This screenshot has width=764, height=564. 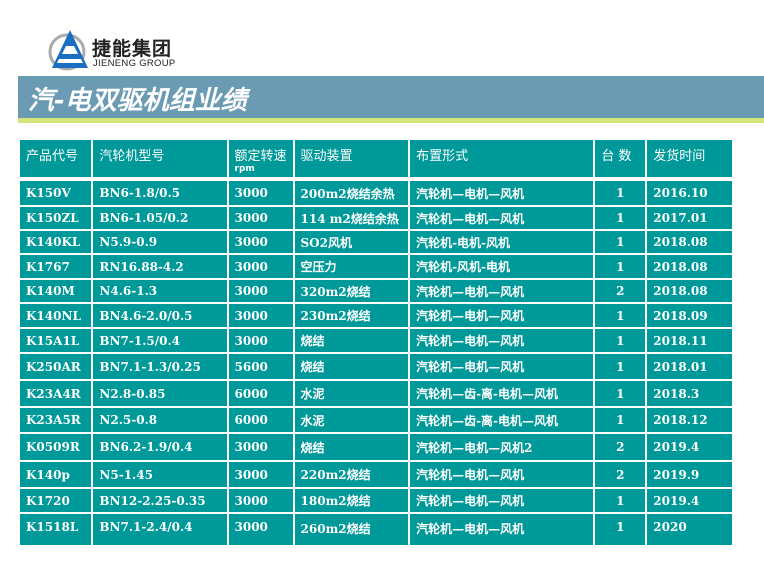 What do you see at coordinates (391, 97) in the screenshot?
I see `title-bar: 汽-电双驱机组业绩` at bounding box center [391, 97].